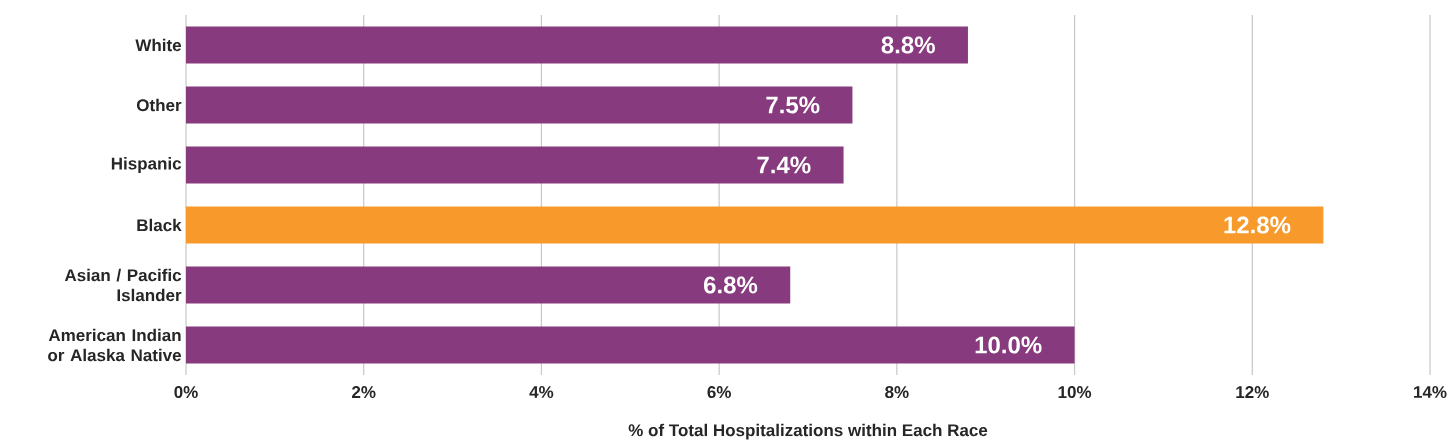 Image resolution: width=1452 pixels, height=440 pixels. Describe the element at coordinates (1430, 392) in the screenshot. I see `x-tick-label: 14%` at that location.